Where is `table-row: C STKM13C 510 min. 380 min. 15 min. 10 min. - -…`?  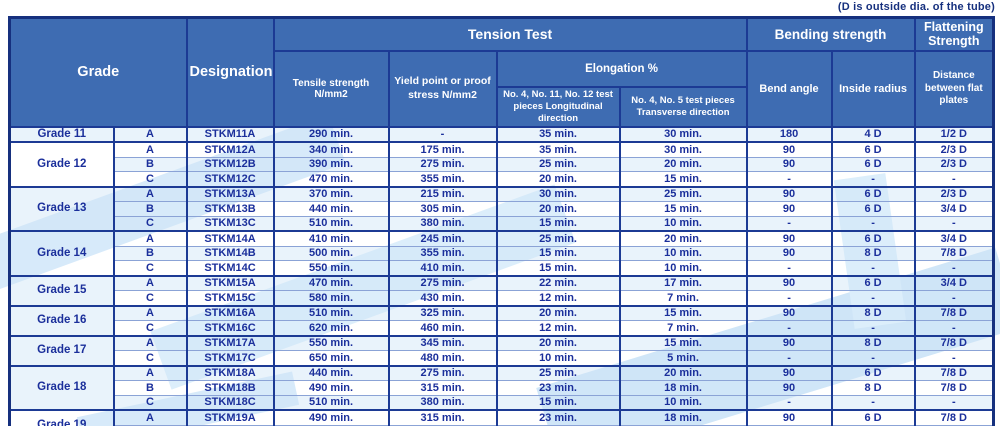
table-row: C STKM13C 510 min. 380 min. 15 min. 10 min. - -… is located at coordinates (502, 223).